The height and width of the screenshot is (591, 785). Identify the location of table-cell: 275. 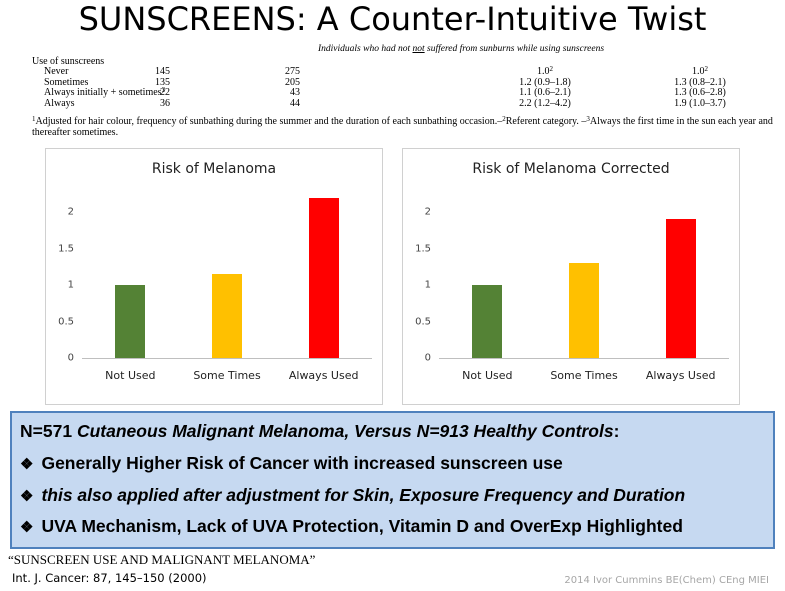
(292, 71).